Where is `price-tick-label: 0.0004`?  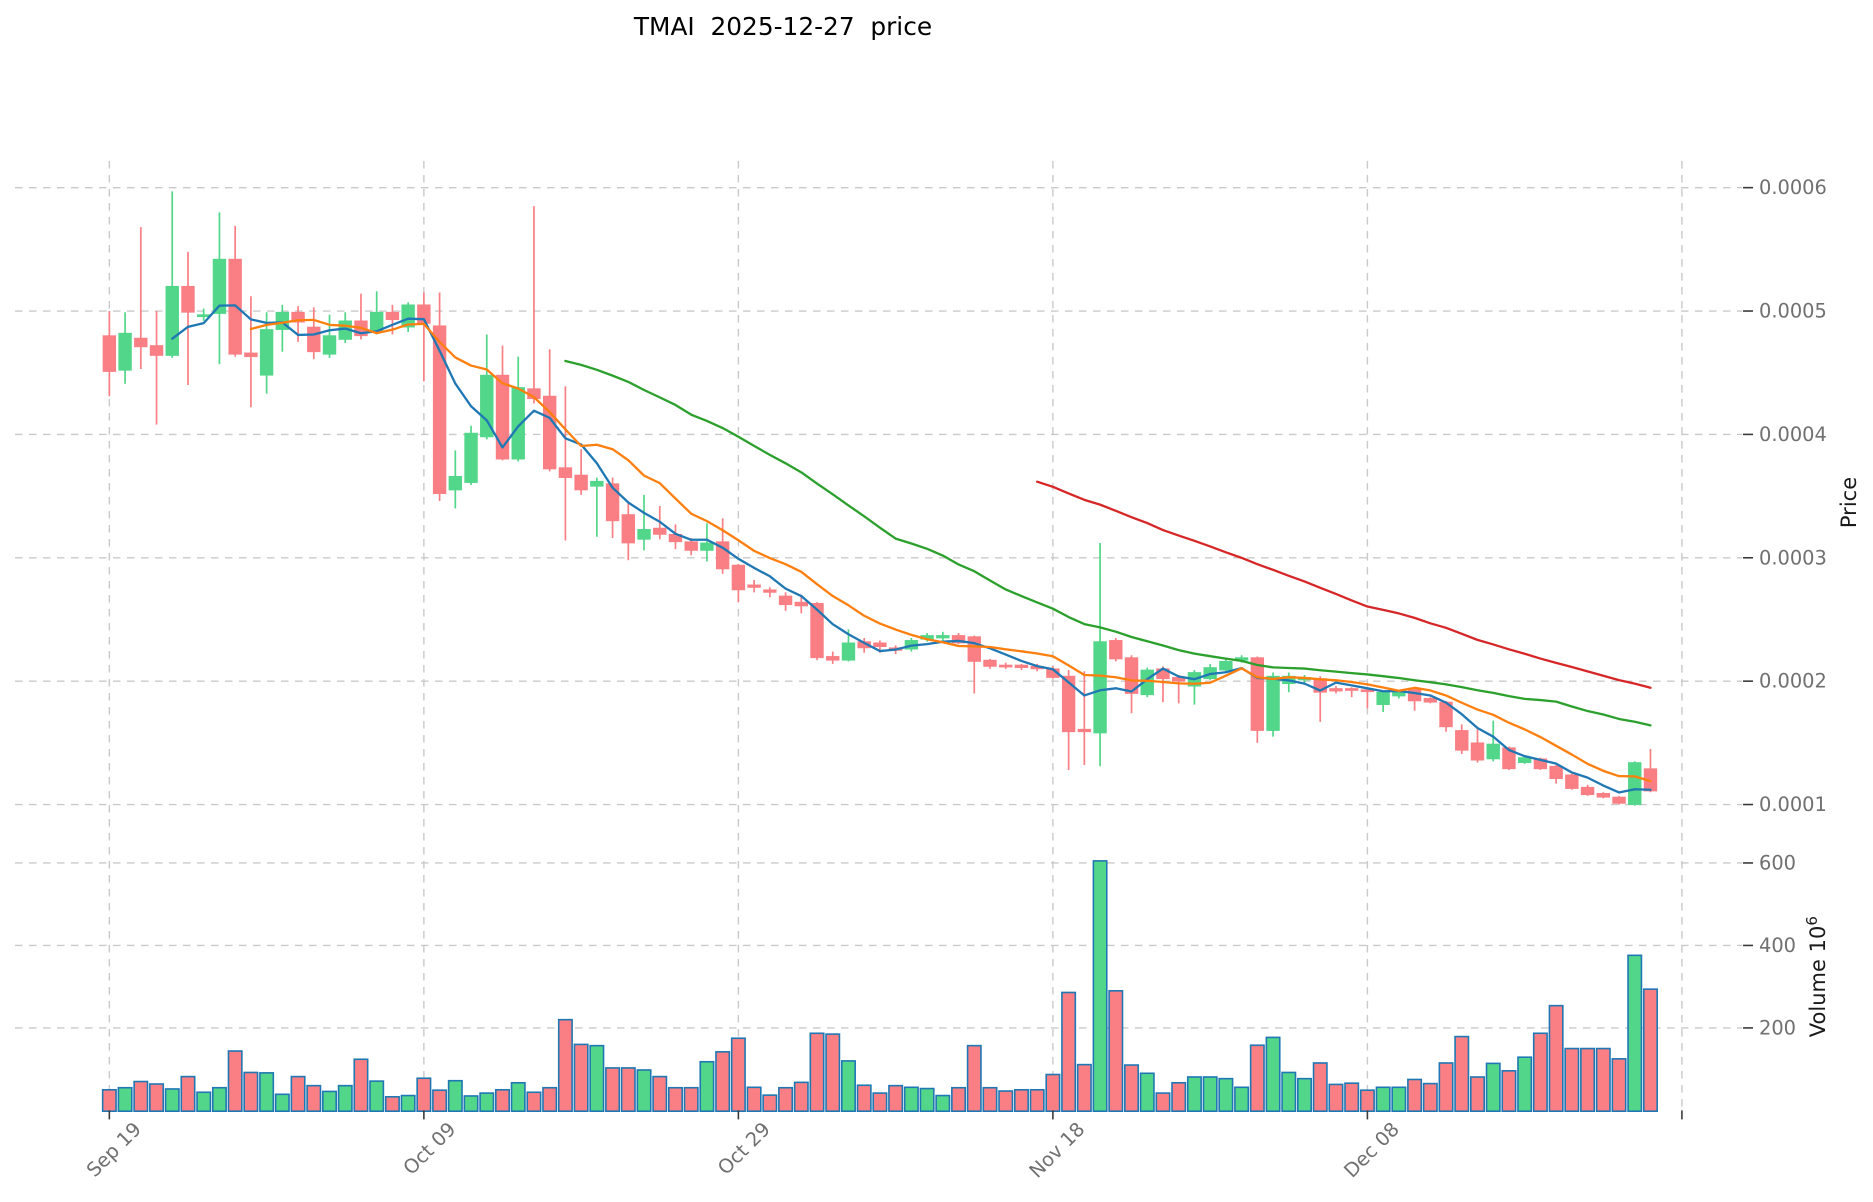
price-tick-label: 0.0004 is located at coordinates (1793, 434).